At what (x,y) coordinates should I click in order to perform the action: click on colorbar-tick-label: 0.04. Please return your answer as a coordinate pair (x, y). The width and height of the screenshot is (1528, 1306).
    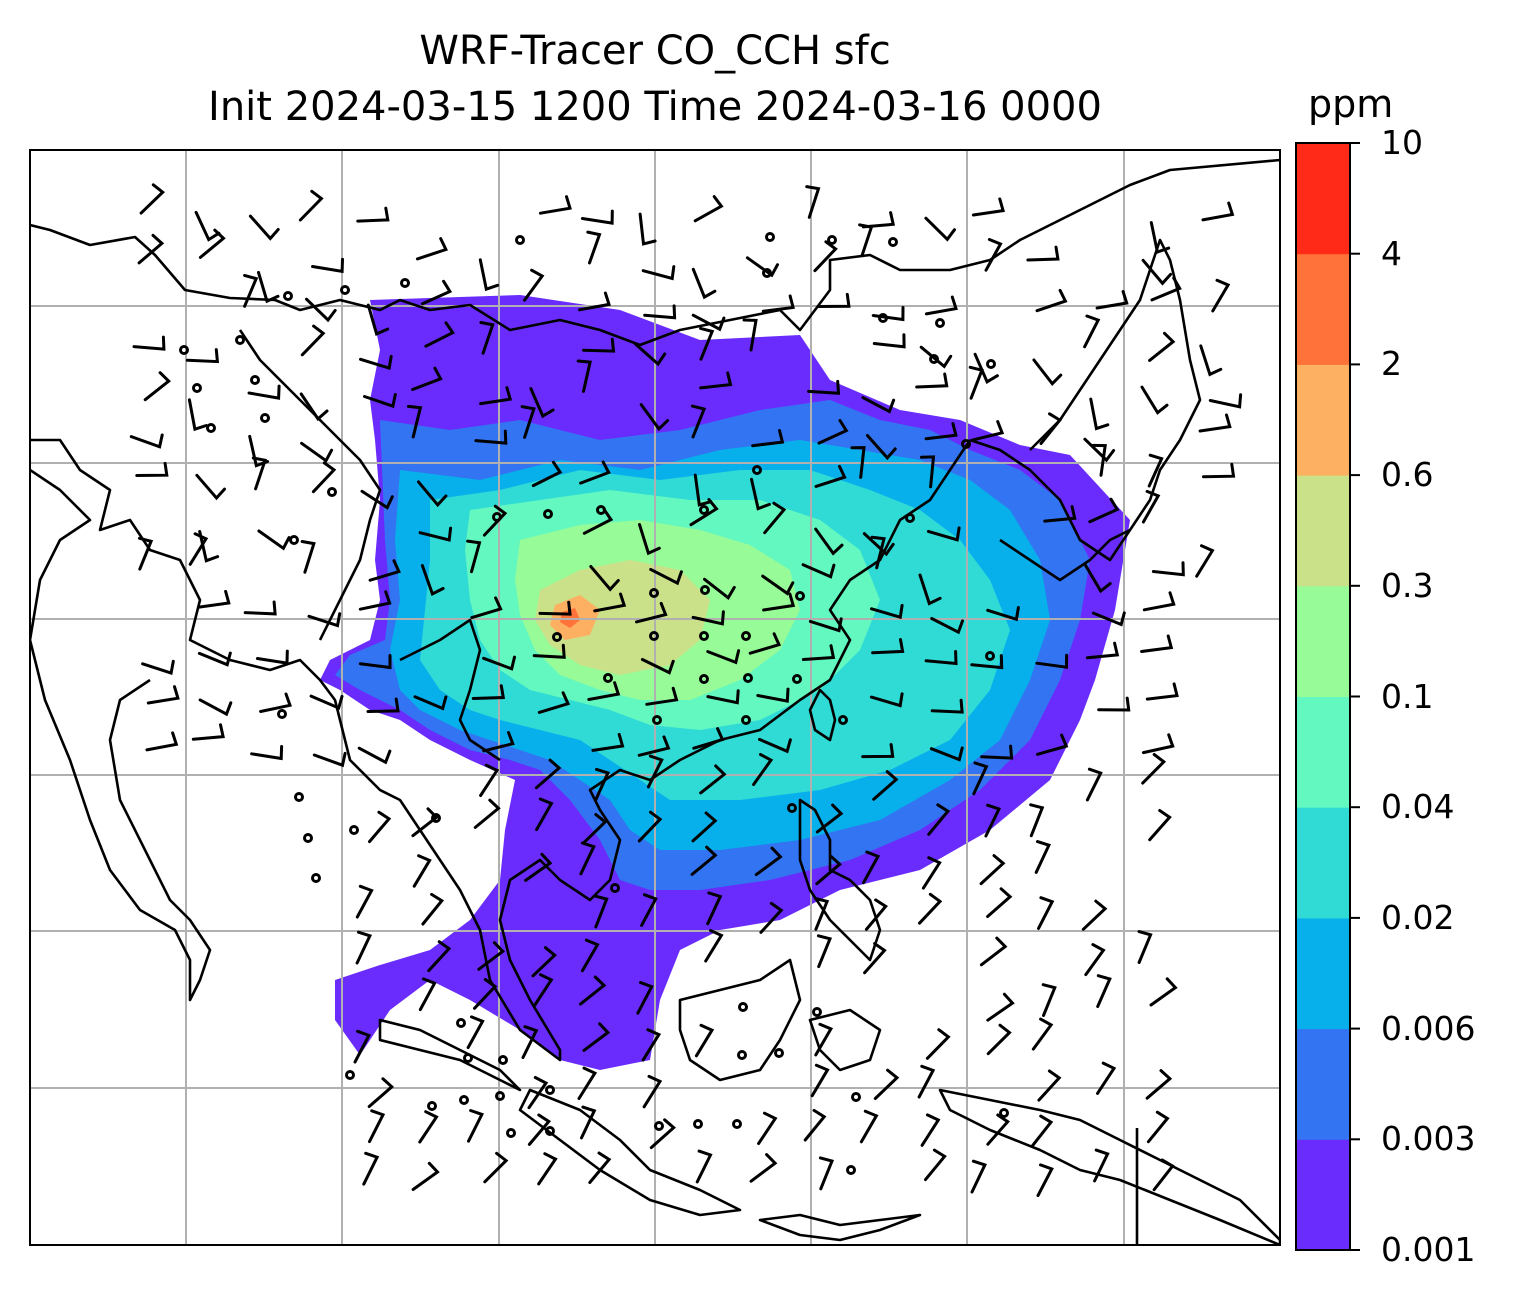
    Looking at the image, I should click on (1418, 807).